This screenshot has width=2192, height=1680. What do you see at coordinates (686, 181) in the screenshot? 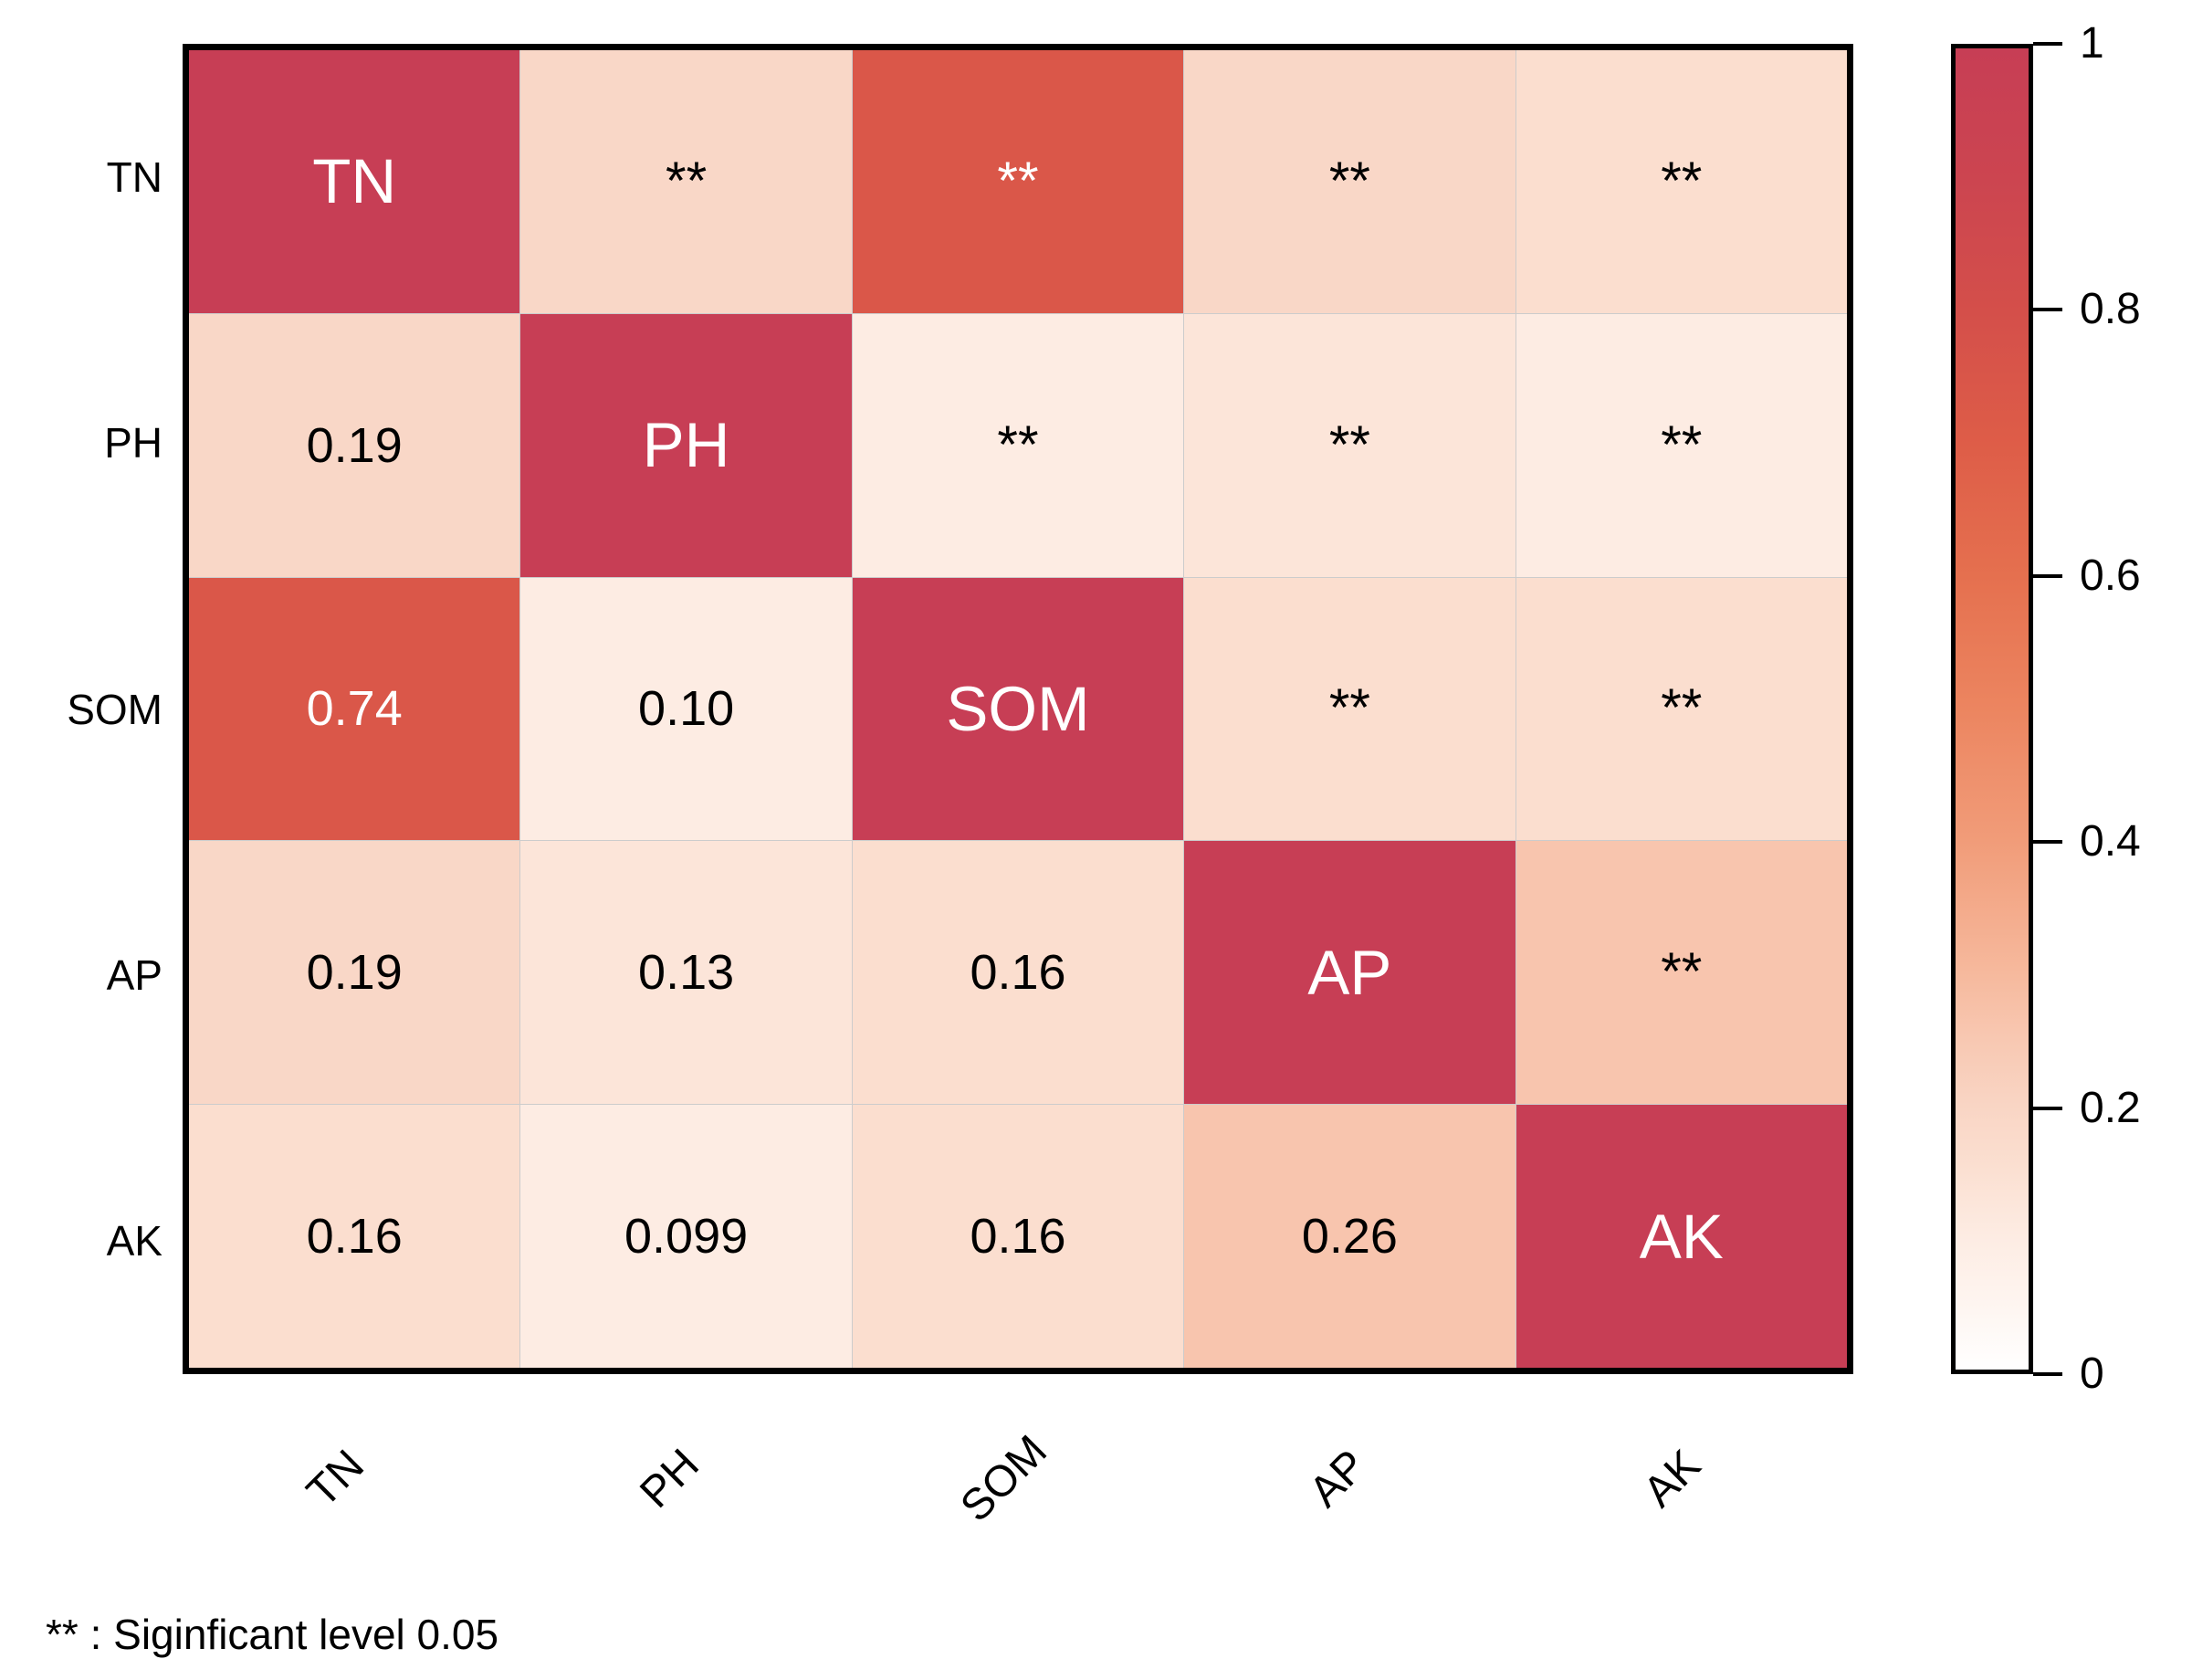
I see `significance-cell-tn-ph: **` at bounding box center [686, 181].